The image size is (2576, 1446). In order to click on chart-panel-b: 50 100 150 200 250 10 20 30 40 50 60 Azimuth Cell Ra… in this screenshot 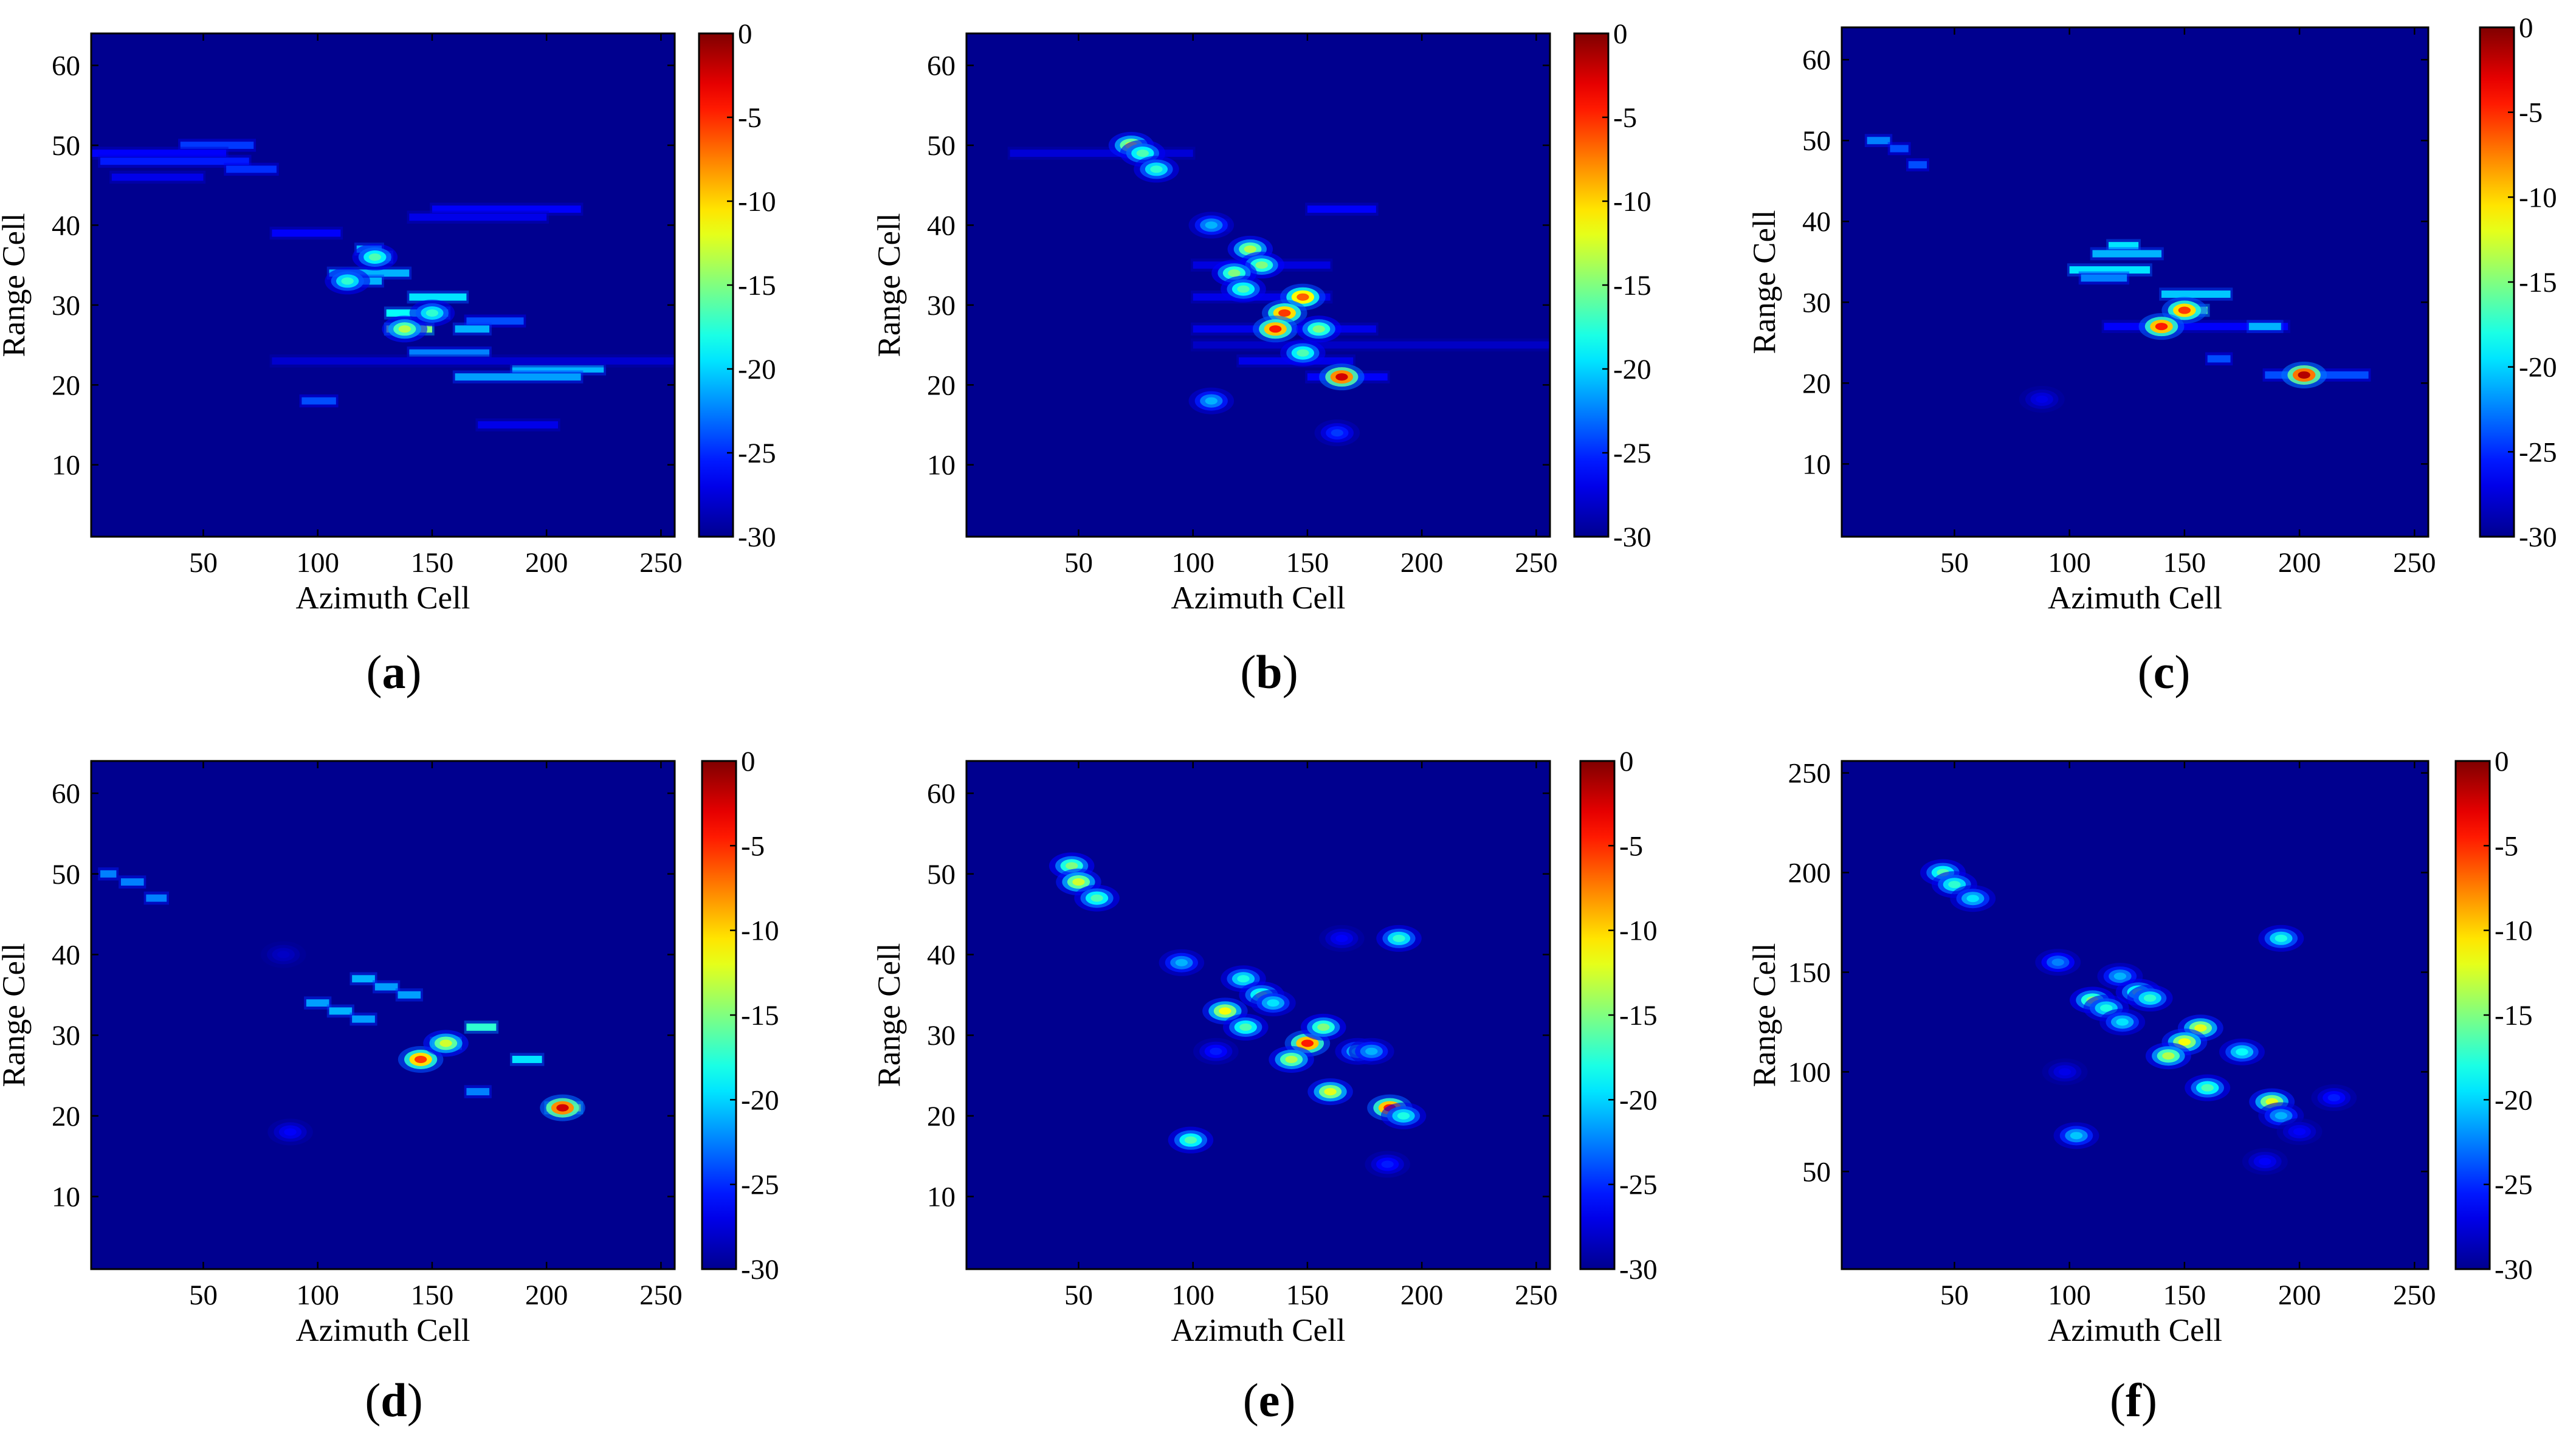, I will do `click(1261, 358)`.